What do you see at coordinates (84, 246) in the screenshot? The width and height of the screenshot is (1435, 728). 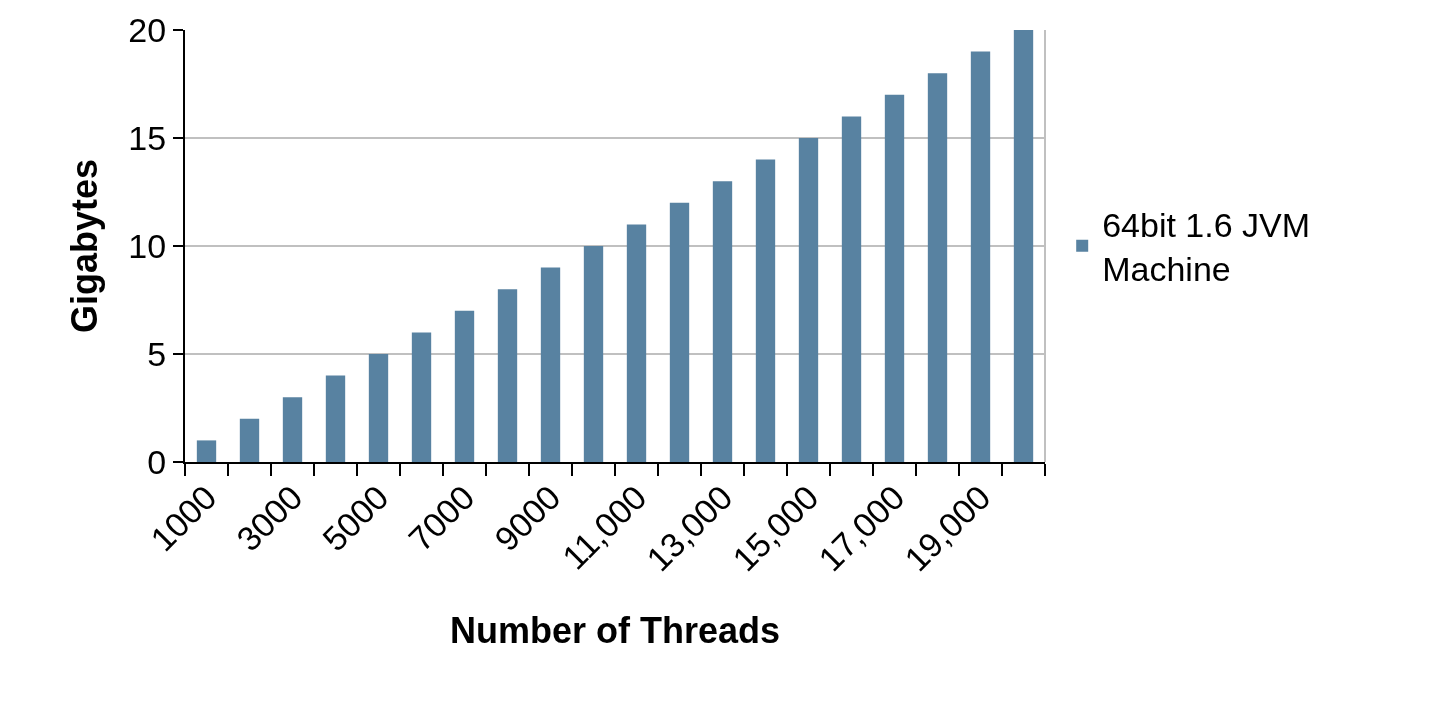 I see `y-axis-title: Gigabytes` at bounding box center [84, 246].